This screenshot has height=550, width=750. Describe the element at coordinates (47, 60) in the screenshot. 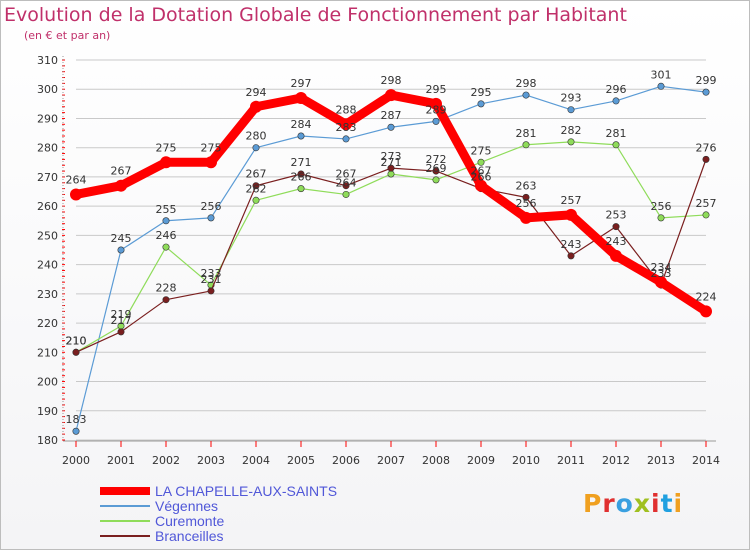

I see `y-tick-label: 310` at that location.